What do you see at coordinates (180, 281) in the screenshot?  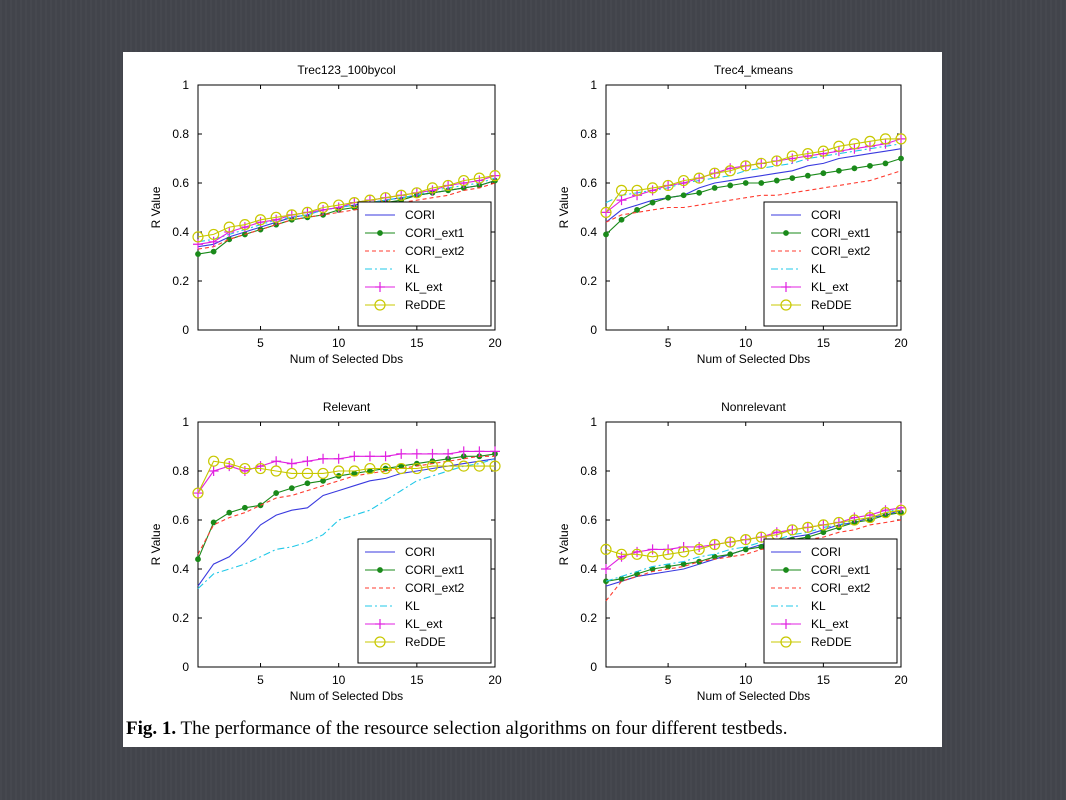 I see `y-tick-label: 0.2` at bounding box center [180, 281].